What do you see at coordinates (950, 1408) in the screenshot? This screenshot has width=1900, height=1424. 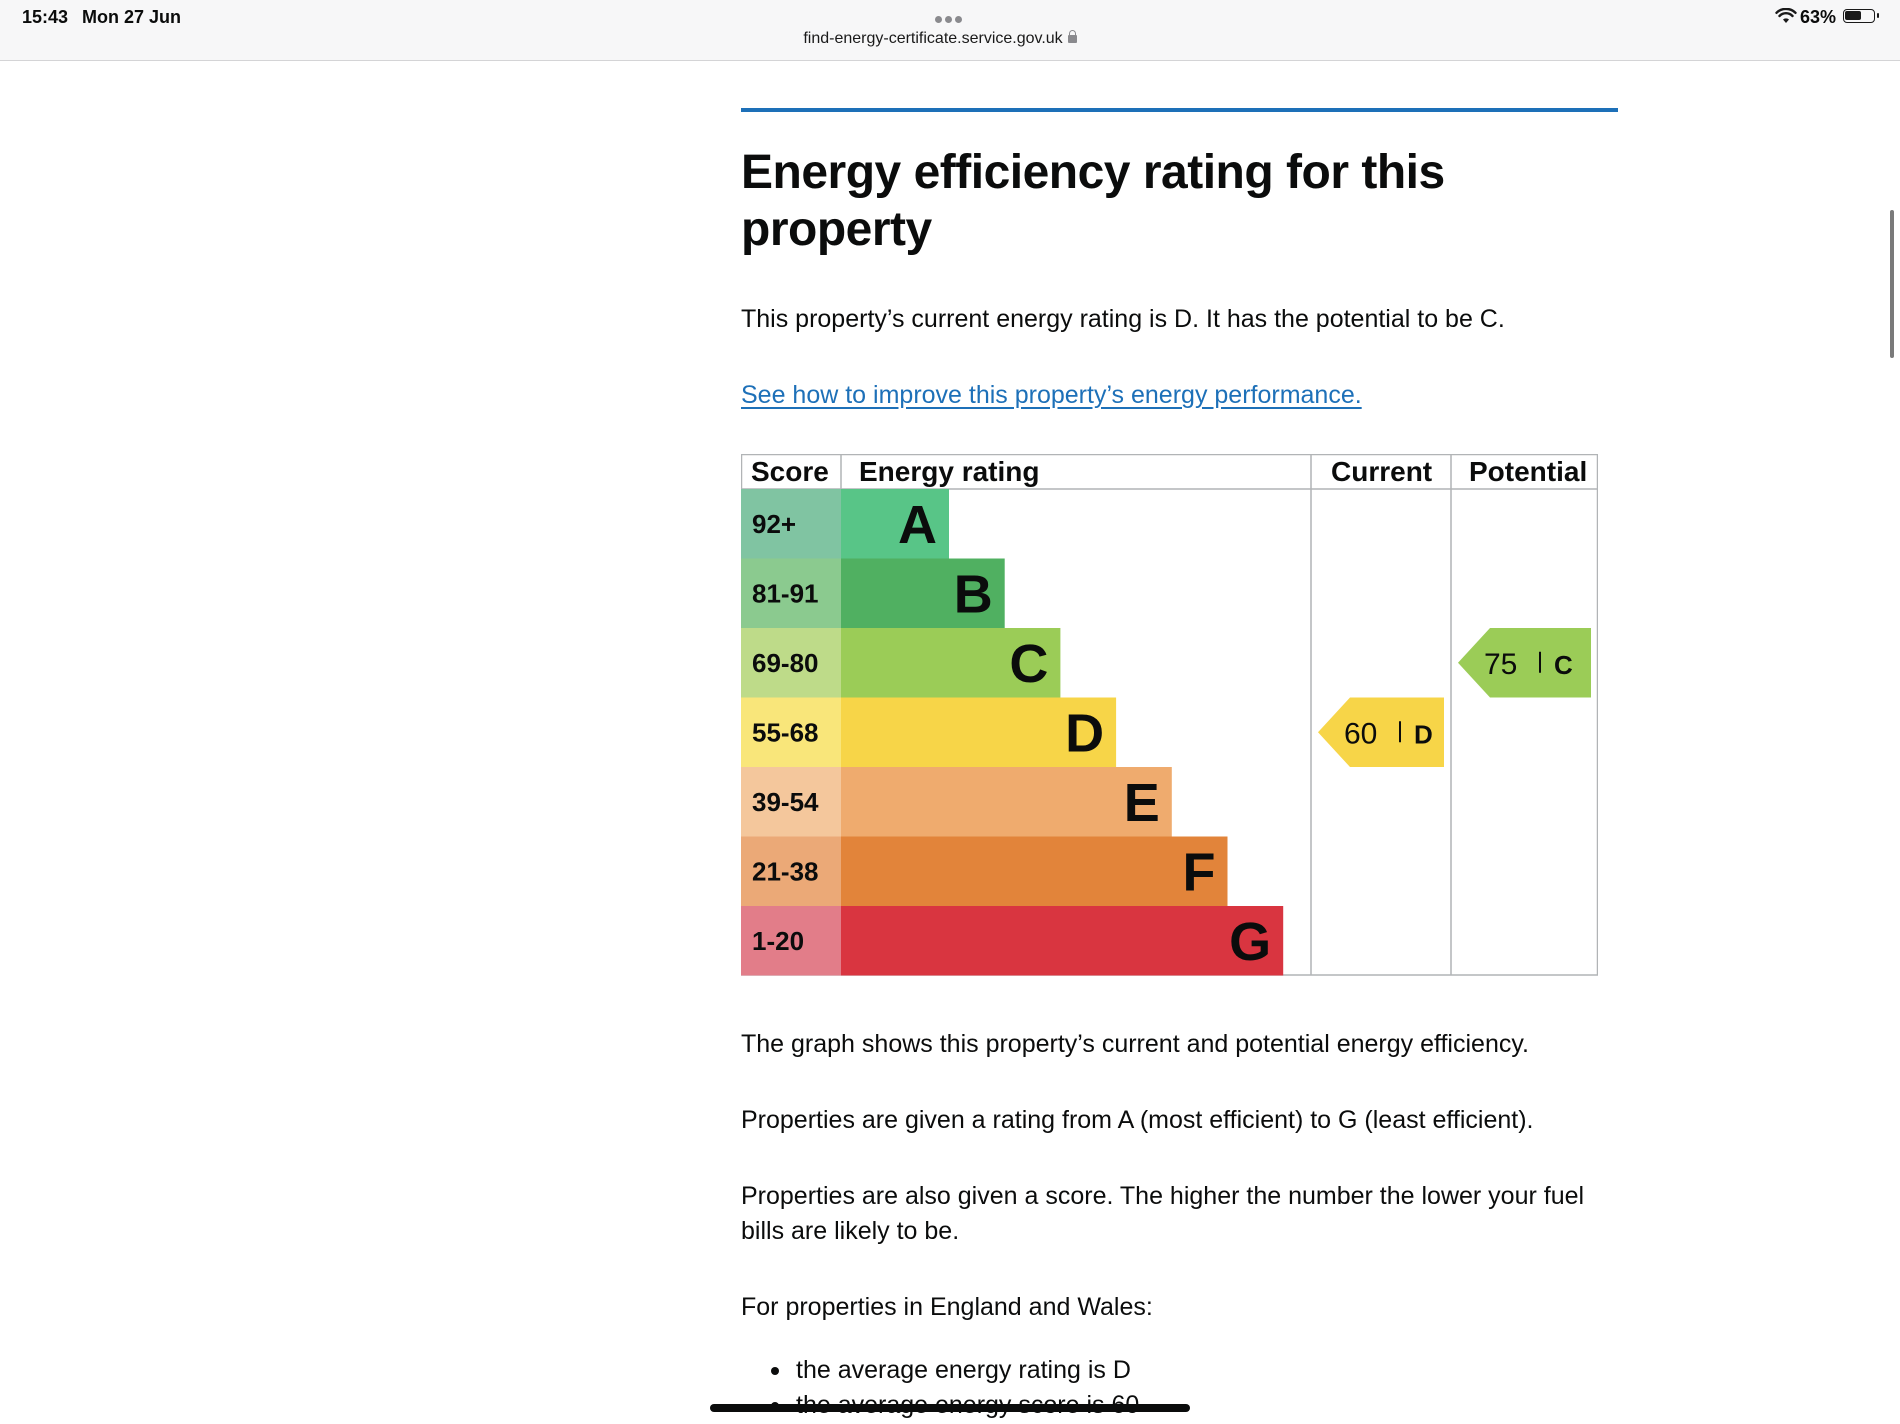 I see `home-indicator` at bounding box center [950, 1408].